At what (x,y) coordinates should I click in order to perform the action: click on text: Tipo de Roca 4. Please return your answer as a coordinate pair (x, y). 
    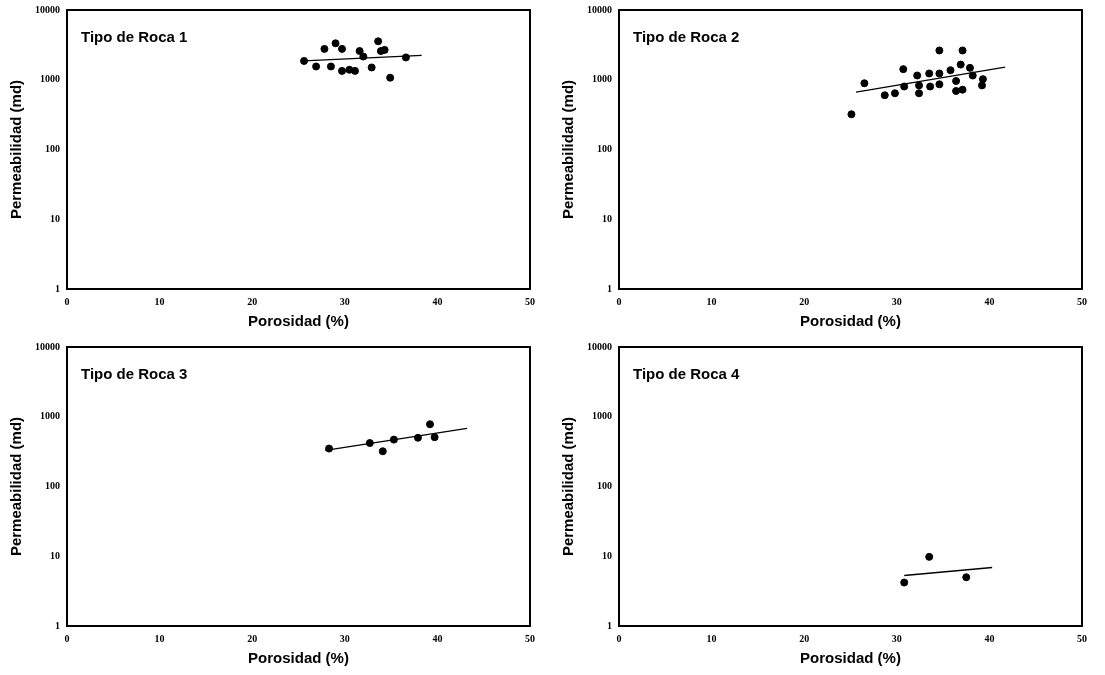
    Looking at the image, I should click on (687, 373).